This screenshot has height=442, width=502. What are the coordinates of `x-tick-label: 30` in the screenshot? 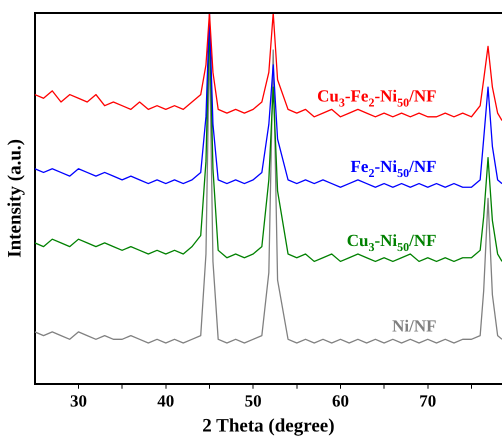 It's located at (78, 400).